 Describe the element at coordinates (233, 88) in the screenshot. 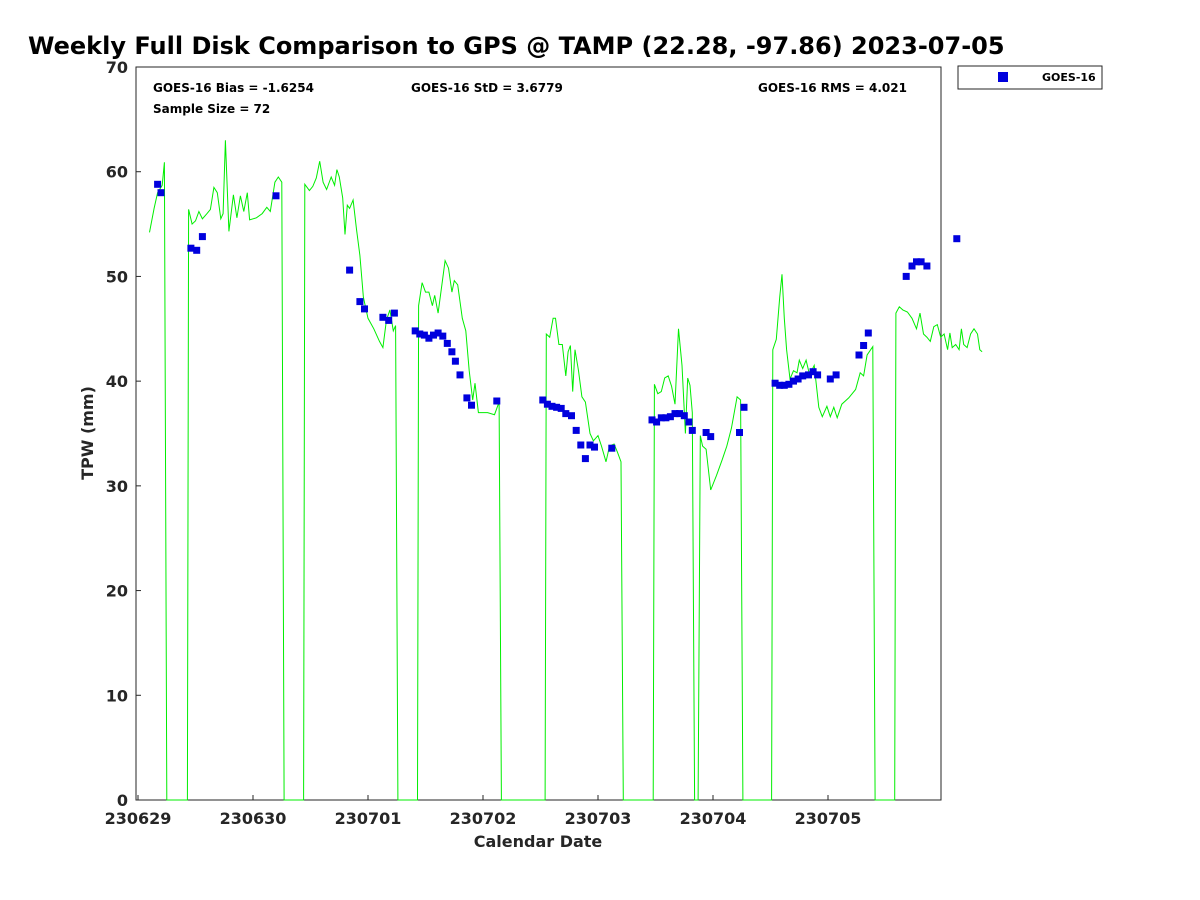

I see `stat-bias: GOES-16 Bias = -1.6254` at that location.